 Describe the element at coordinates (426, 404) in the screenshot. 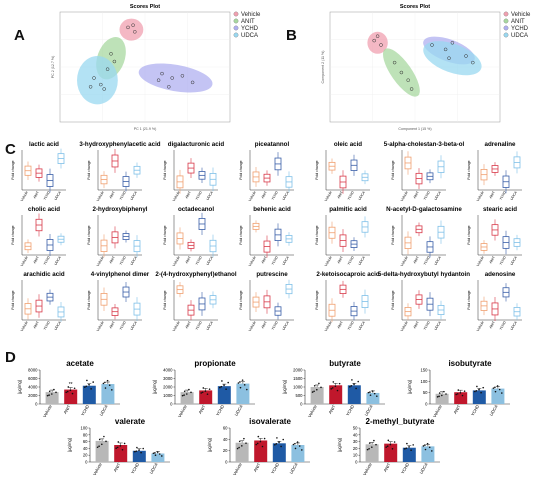

I see `bar-chart-ytick-label: 0` at that location.